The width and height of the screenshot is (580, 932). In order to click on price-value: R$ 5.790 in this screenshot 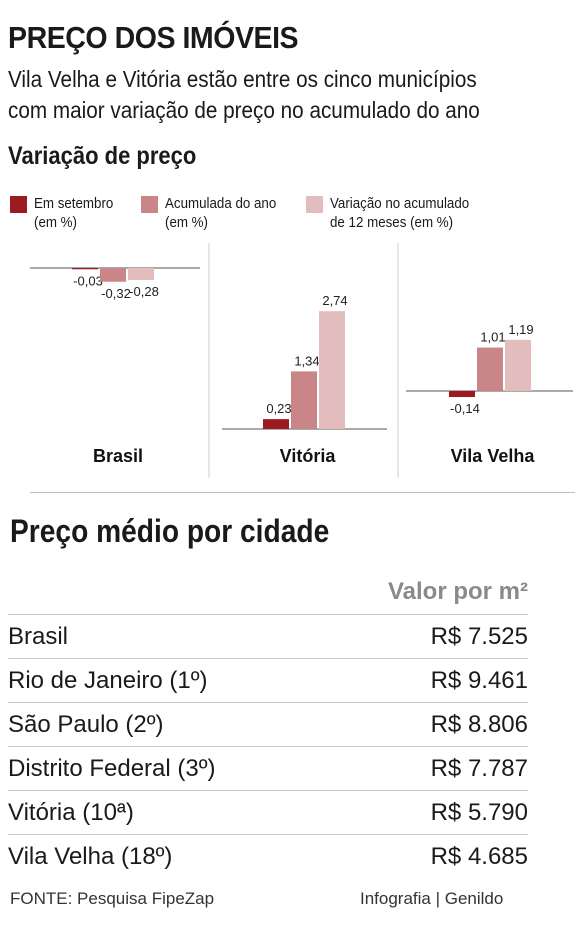, I will do `click(479, 812)`.